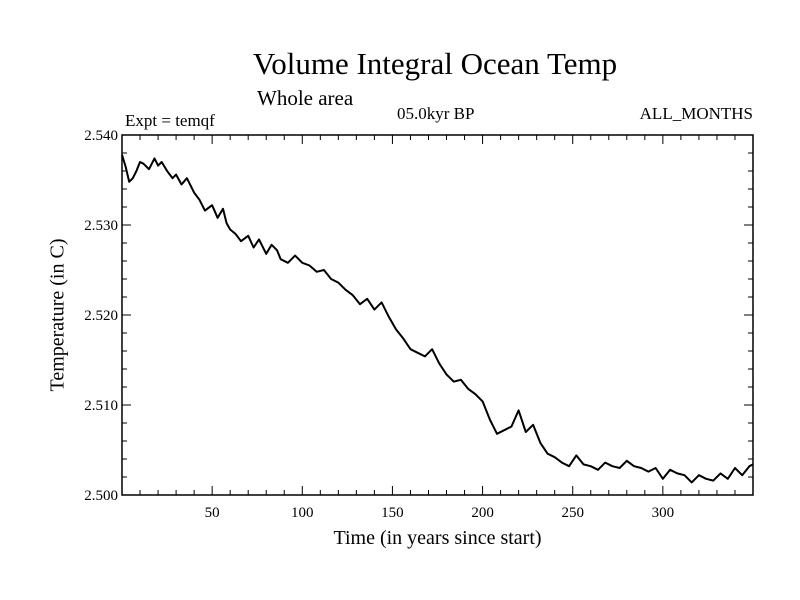  I want to click on y-tick-label: 2.530, so click(101, 226).